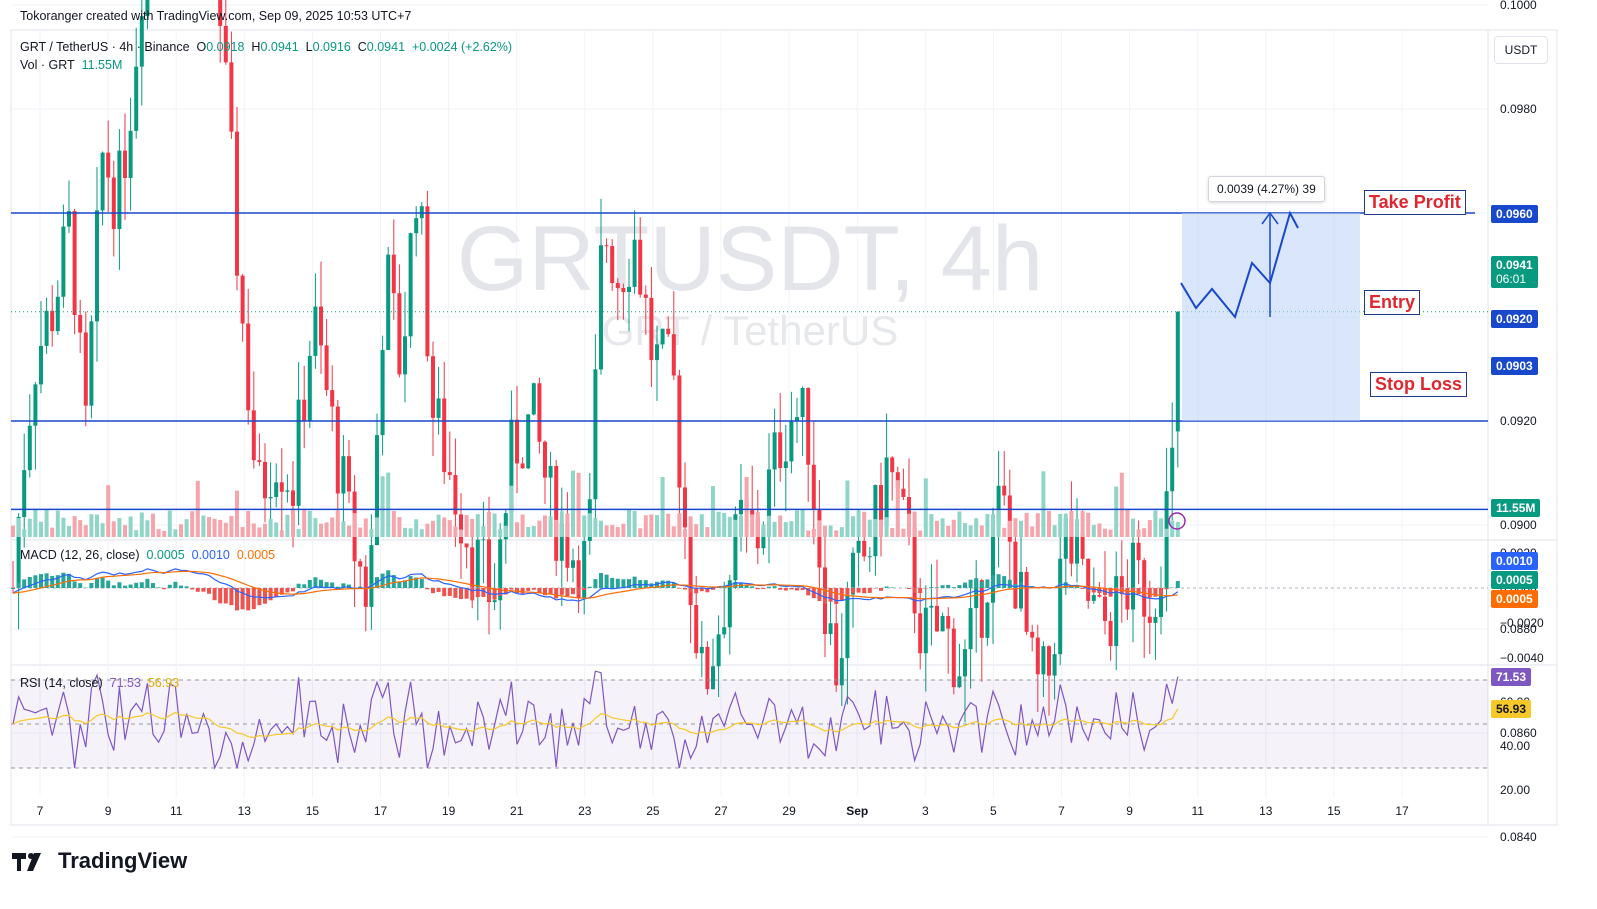 The height and width of the screenshot is (909, 1597). What do you see at coordinates (71, 65) in the screenshot?
I see `volume-legend: Vol · GRT 11.55M` at bounding box center [71, 65].